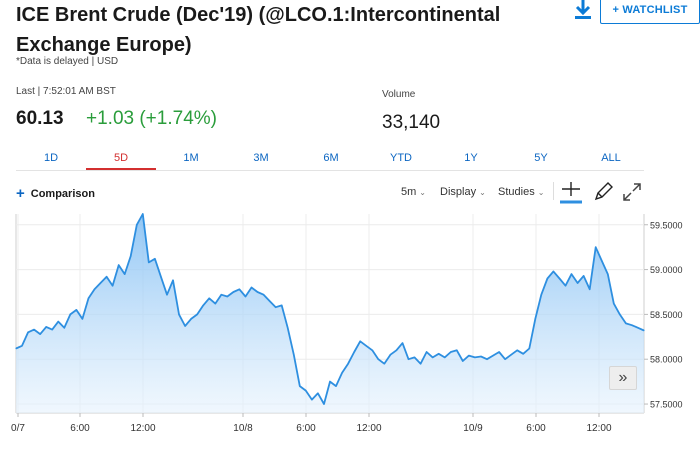 The image size is (700, 452). Describe the element at coordinates (521, 192) in the screenshot. I see `studies-dropdown: Studies ⌄` at that location.